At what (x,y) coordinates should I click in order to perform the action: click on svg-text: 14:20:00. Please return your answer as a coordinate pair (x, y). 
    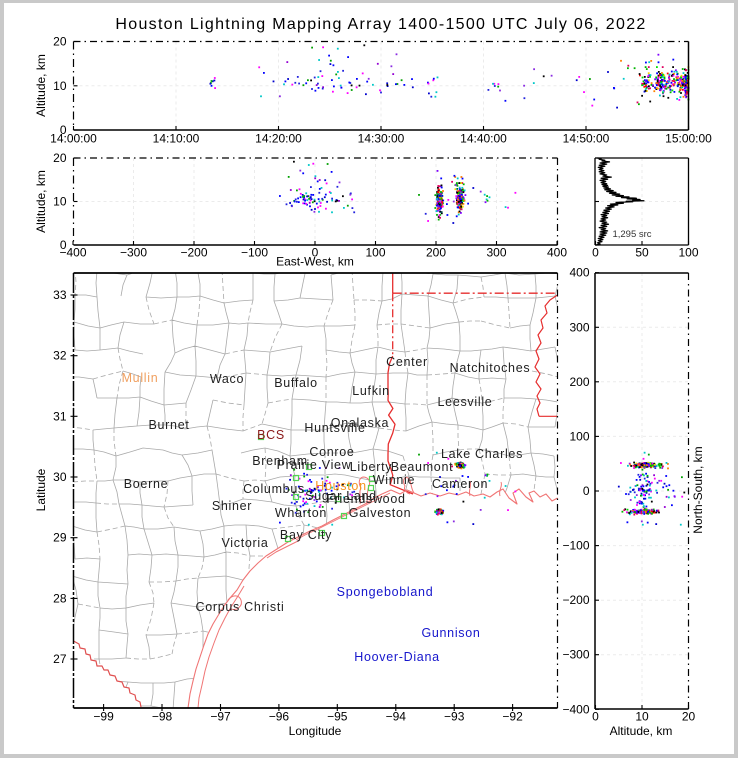
    Looking at the image, I should click on (278, 139).